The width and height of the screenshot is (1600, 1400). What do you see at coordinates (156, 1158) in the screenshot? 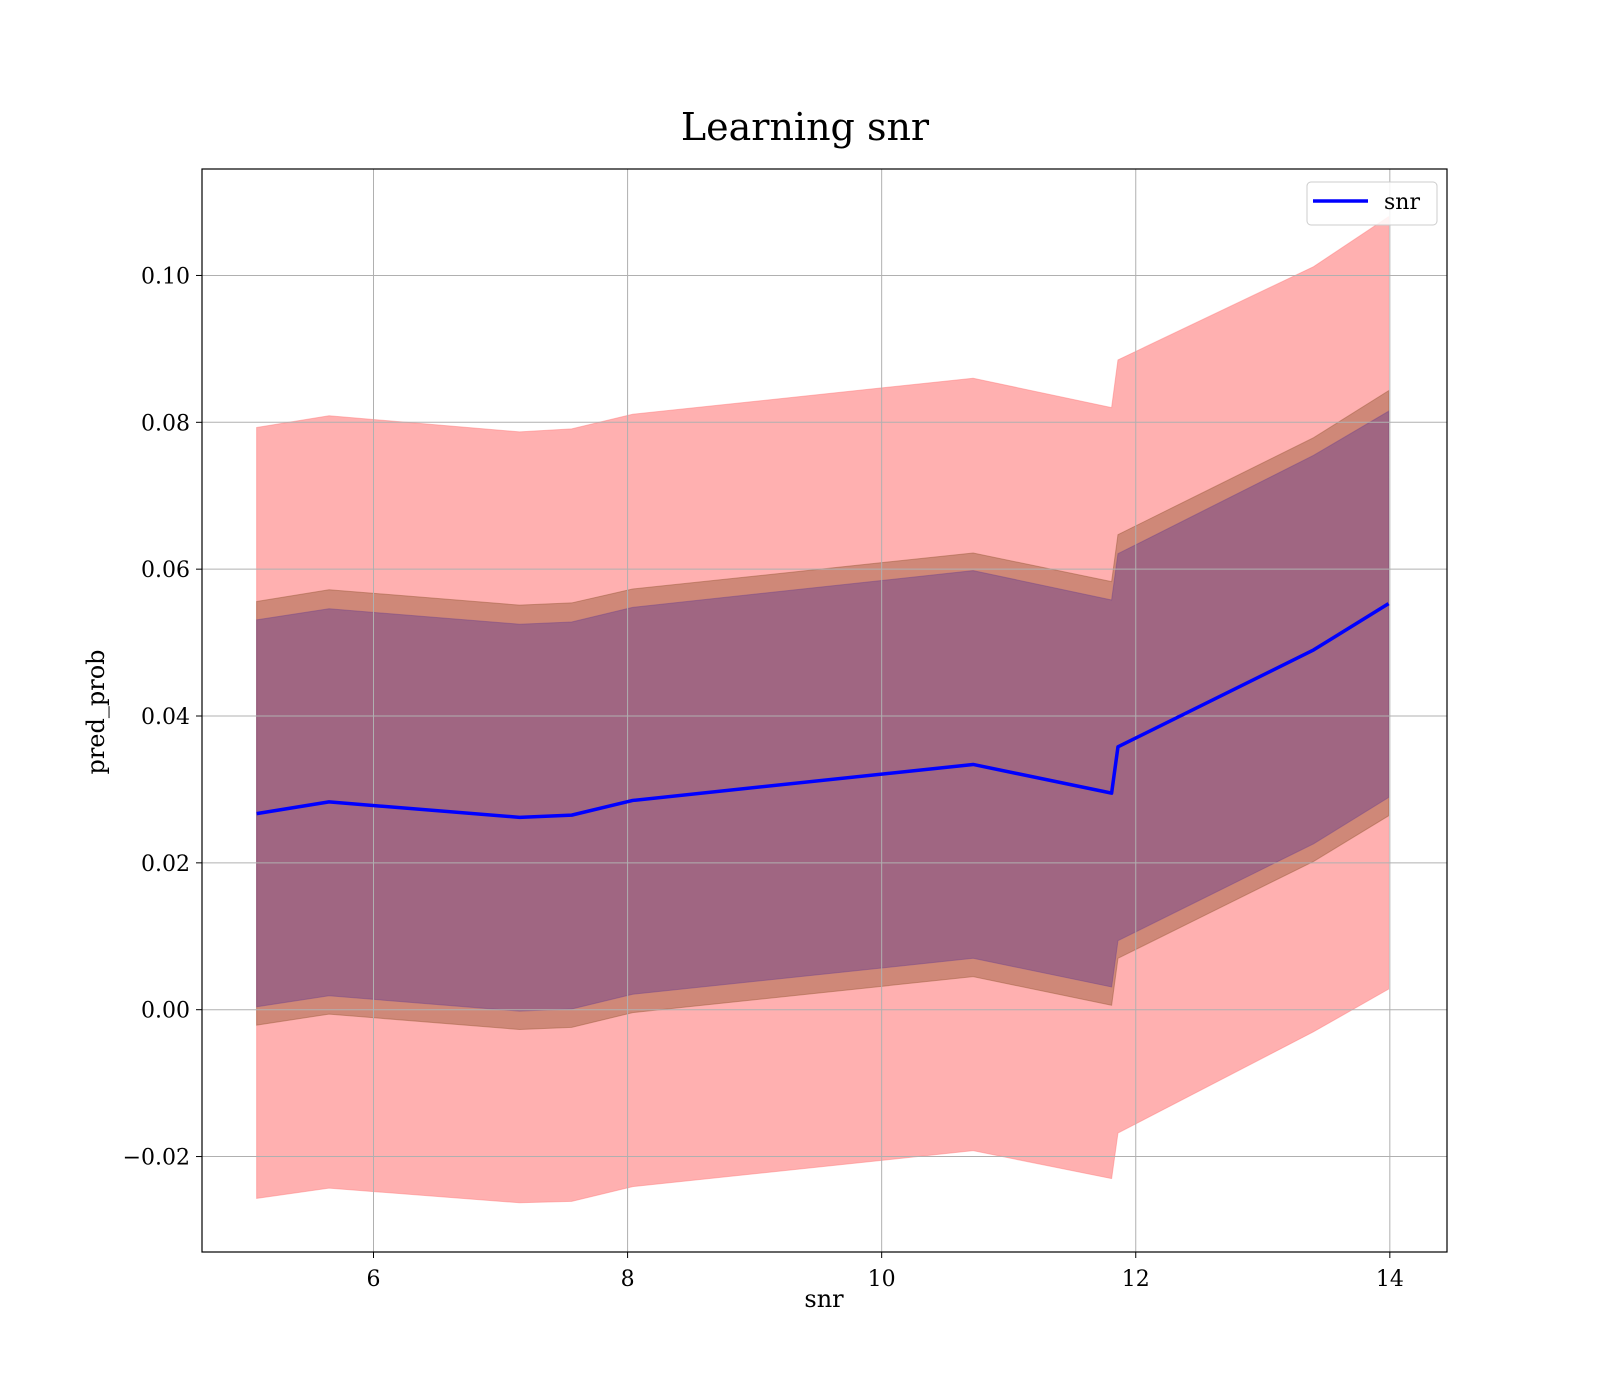
I see `y-tick-label: −0.02` at bounding box center [156, 1158].